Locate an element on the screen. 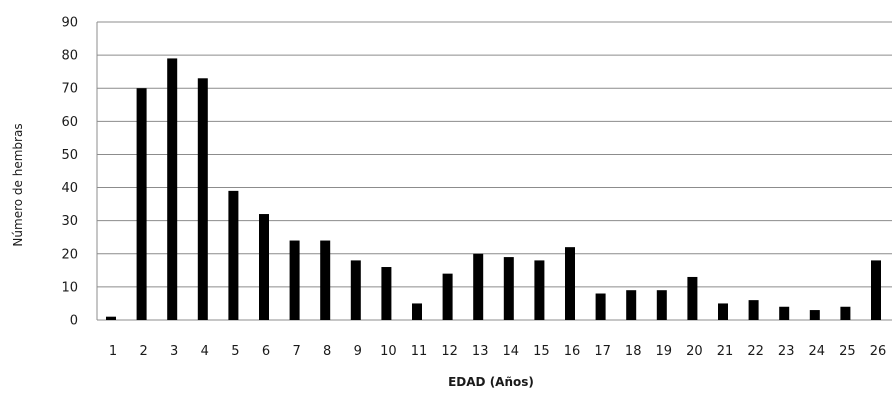  x-tick-label: 16 is located at coordinates (572, 351).